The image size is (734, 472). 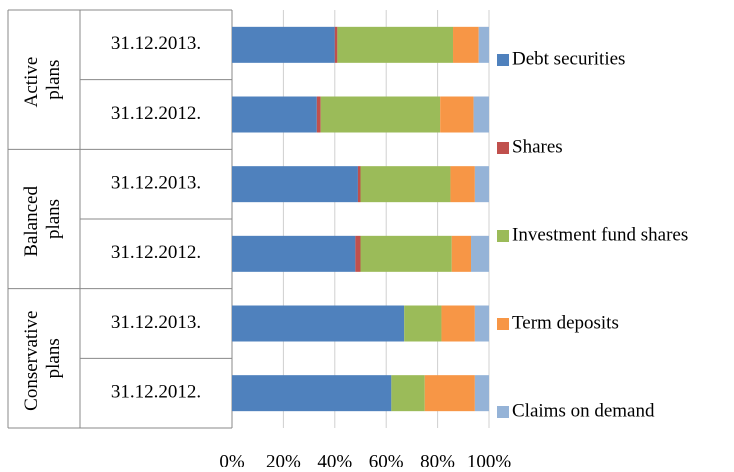 What do you see at coordinates (386, 459) in the screenshot?
I see `x-tick-label: 60%` at bounding box center [386, 459].